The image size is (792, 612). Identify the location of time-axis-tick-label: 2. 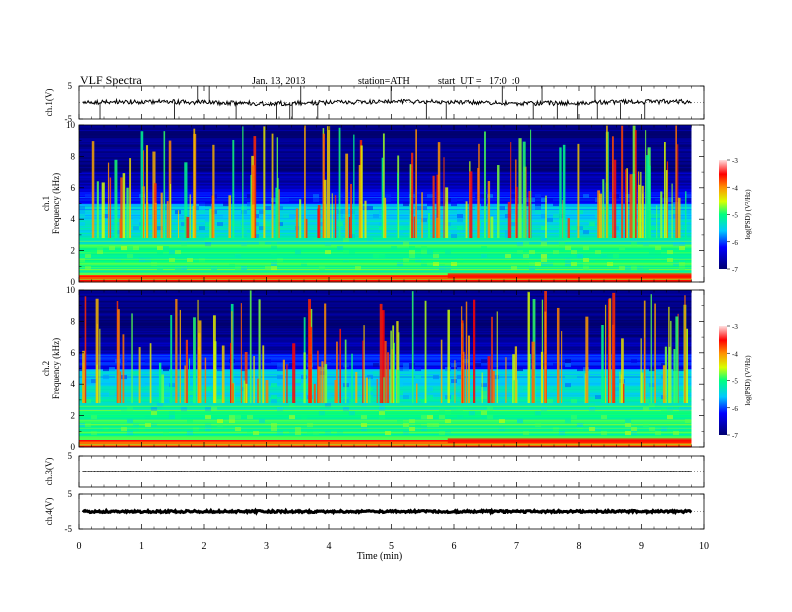
(204, 546).